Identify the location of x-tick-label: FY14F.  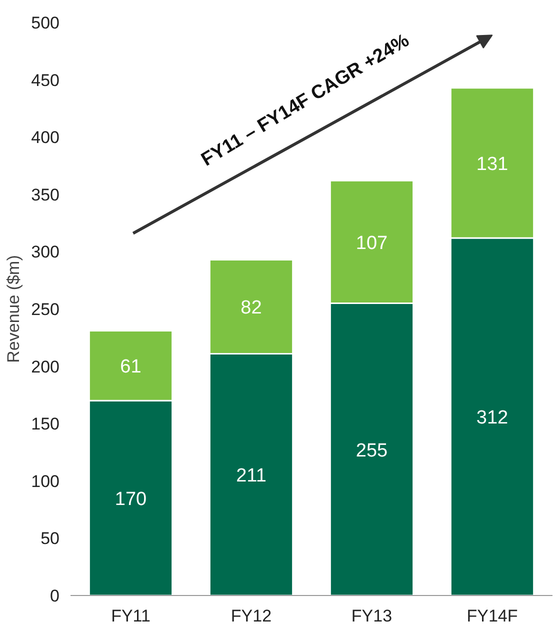
(492, 616).